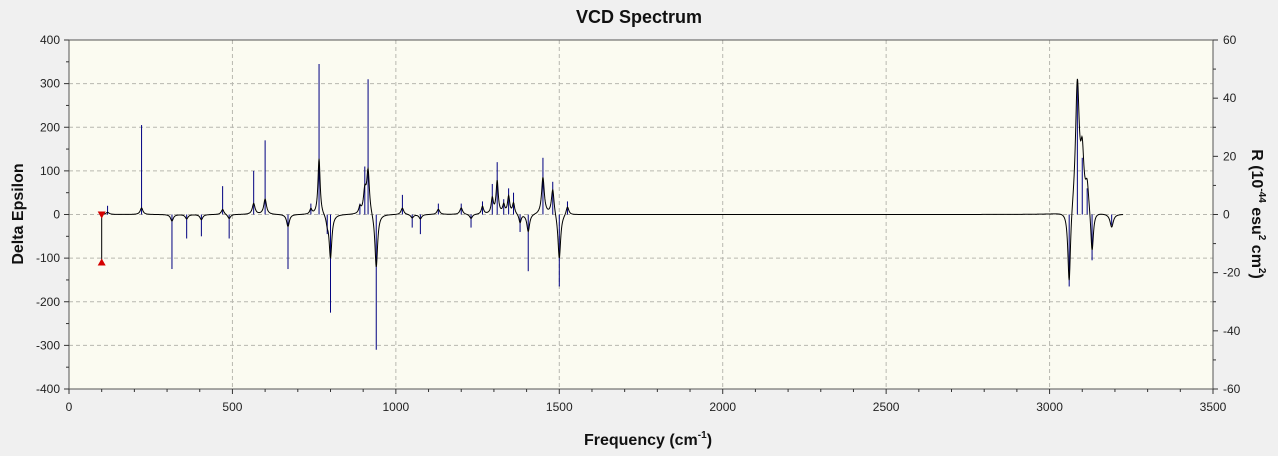  What do you see at coordinates (18, 213) in the screenshot?
I see `y-axis-left-title: Delta Epsilon` at bounding box center [18, 213].